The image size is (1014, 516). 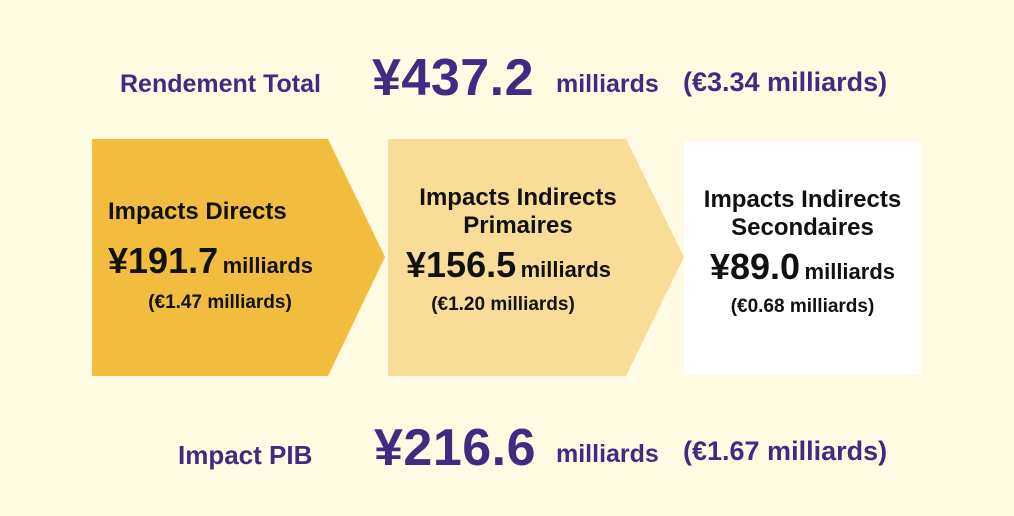 What do you see at coordinates (607, 454) in the screenshot?
I see `gdp-unit: milliards` at bounding box center [607, 454].